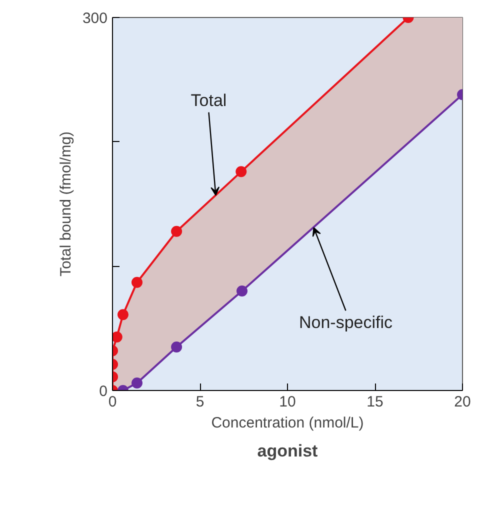 This screenshot has width=479, height=512. I want to click on x-tick-label: 10, so click(287, 402).